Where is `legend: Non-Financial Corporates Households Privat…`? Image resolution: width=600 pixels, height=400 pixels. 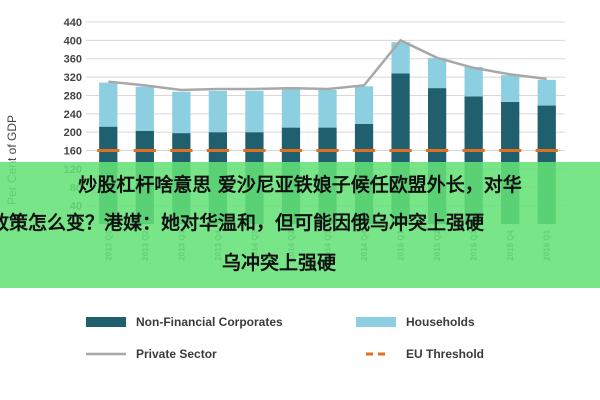 legend: Non-Financial Corporates Households Privat… is located at coordinates (285, 338).